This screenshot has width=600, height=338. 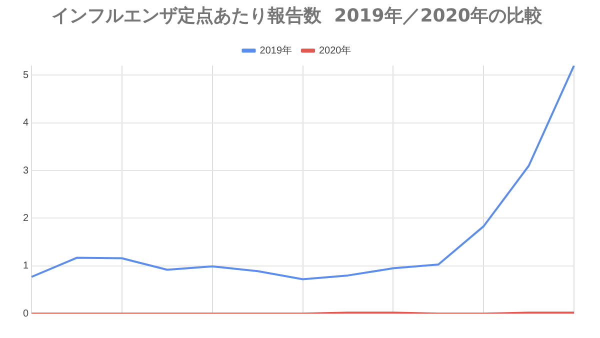 What do you see at coordinates (26, 75) in the screenshot?
I see `y-tick-label: 5` at bounding box center [26, 75].